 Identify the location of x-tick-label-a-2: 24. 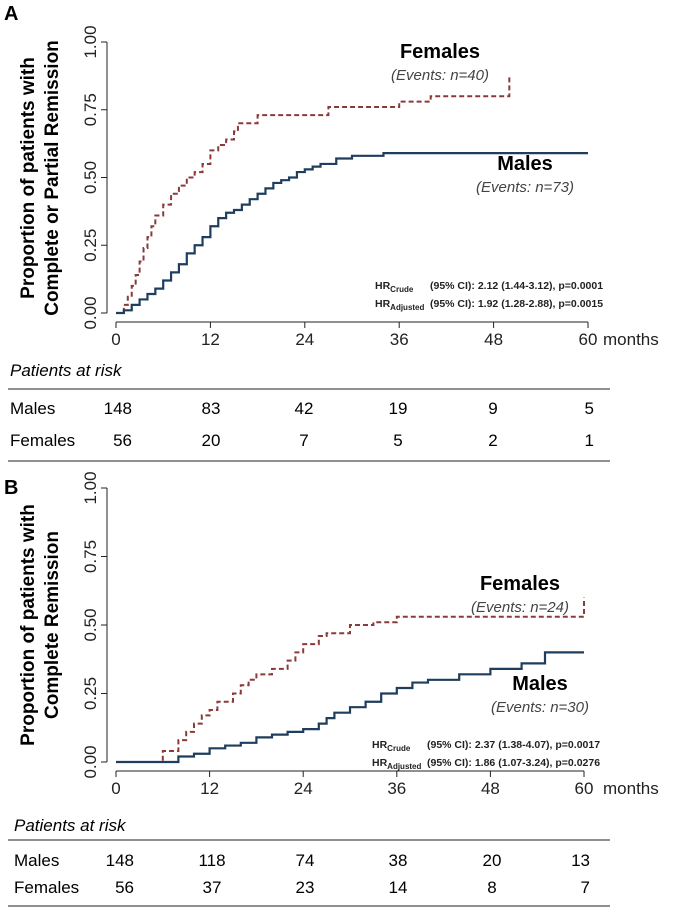
(304, 339).